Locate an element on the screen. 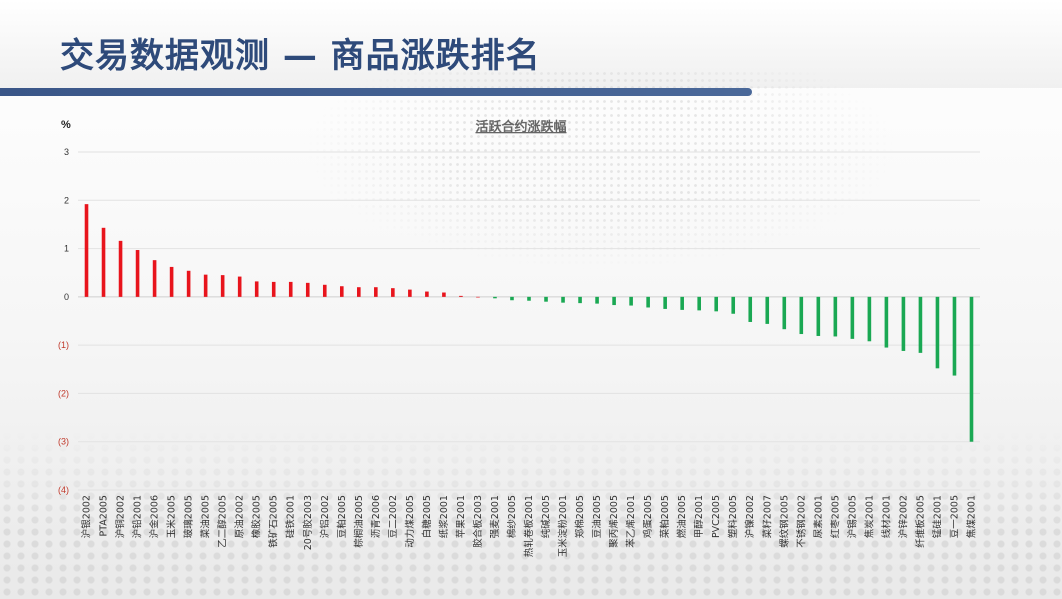 This screenshot has width=1062, height=599. bar-纸浆2001 is located at coordinates (444, 294).